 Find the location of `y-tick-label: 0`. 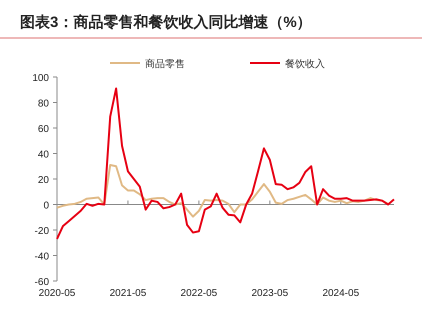

y-tick-label: 0 is located at coordinates (46, 206).